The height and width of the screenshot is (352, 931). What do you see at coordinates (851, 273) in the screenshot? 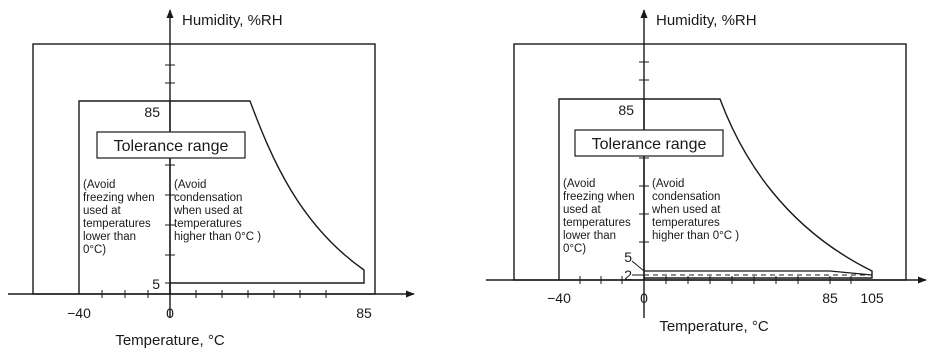
I see `rh5-slope` at bounding box center [851, 273].